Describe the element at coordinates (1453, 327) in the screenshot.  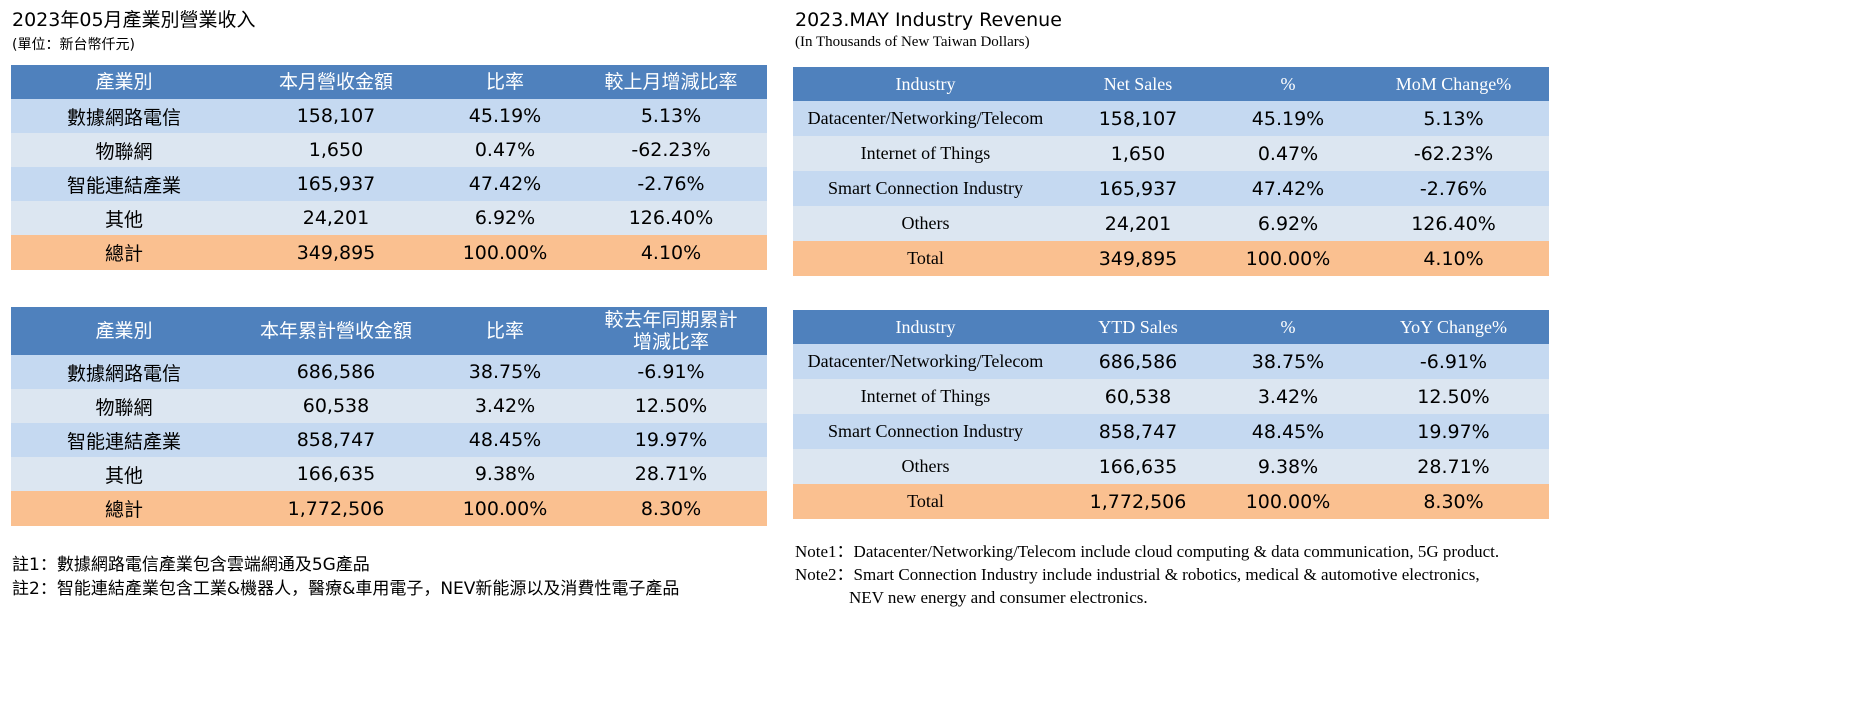
I see `column-header: YoY Change%` at that location.